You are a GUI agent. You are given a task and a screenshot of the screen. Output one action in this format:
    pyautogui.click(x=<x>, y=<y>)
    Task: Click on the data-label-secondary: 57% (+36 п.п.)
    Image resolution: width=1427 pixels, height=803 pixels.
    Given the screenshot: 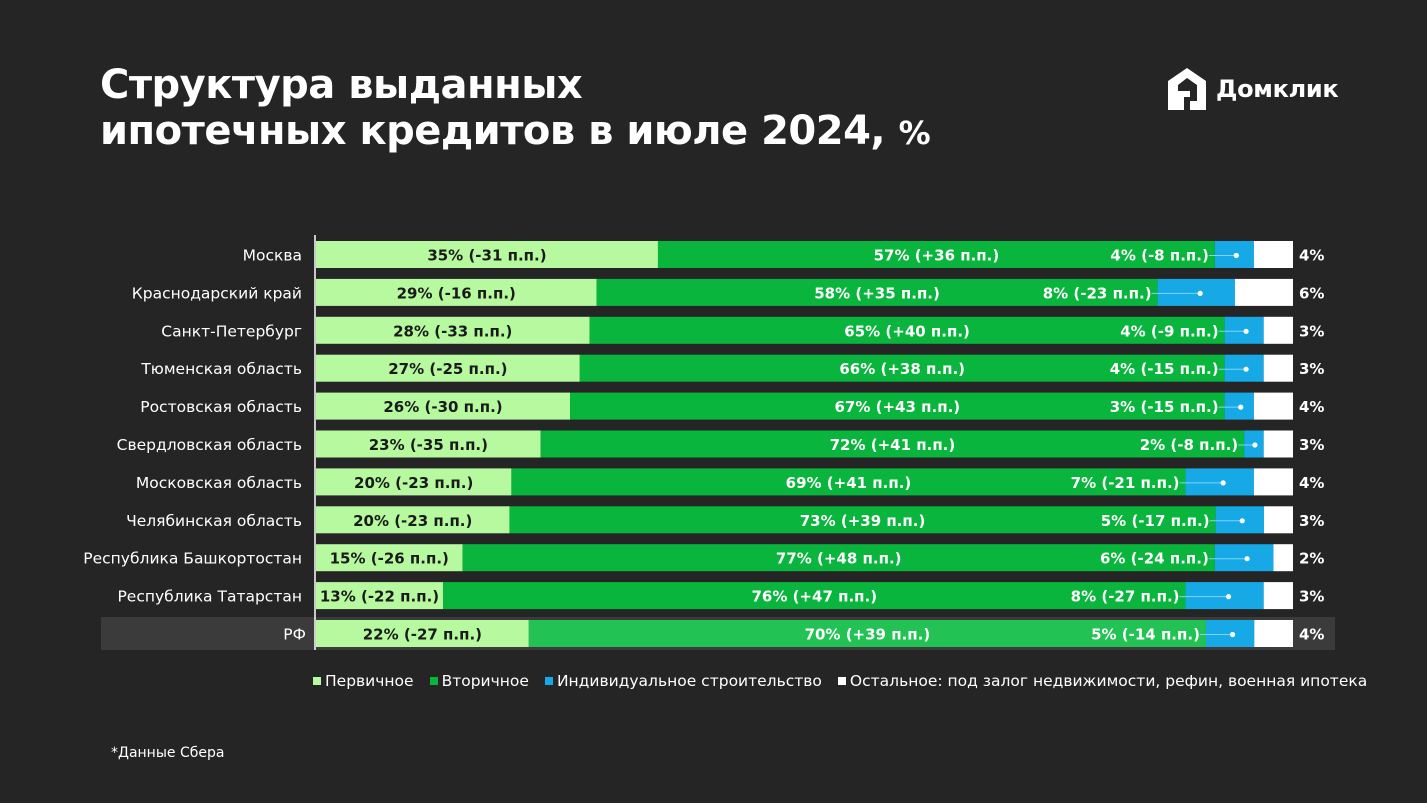 What is the action you would take?
    pyautogui.click(x=937, y=256)
    